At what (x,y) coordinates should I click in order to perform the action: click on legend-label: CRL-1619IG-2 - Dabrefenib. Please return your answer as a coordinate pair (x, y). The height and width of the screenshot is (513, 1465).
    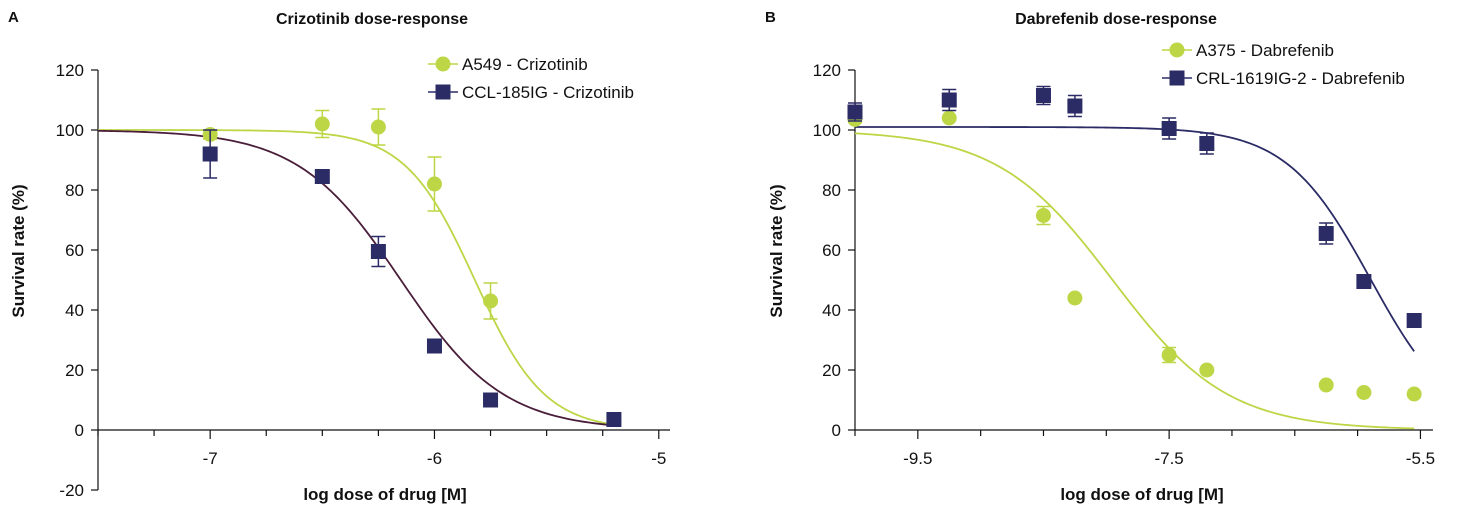
    Looking at the image, I should click on (1300, 78).